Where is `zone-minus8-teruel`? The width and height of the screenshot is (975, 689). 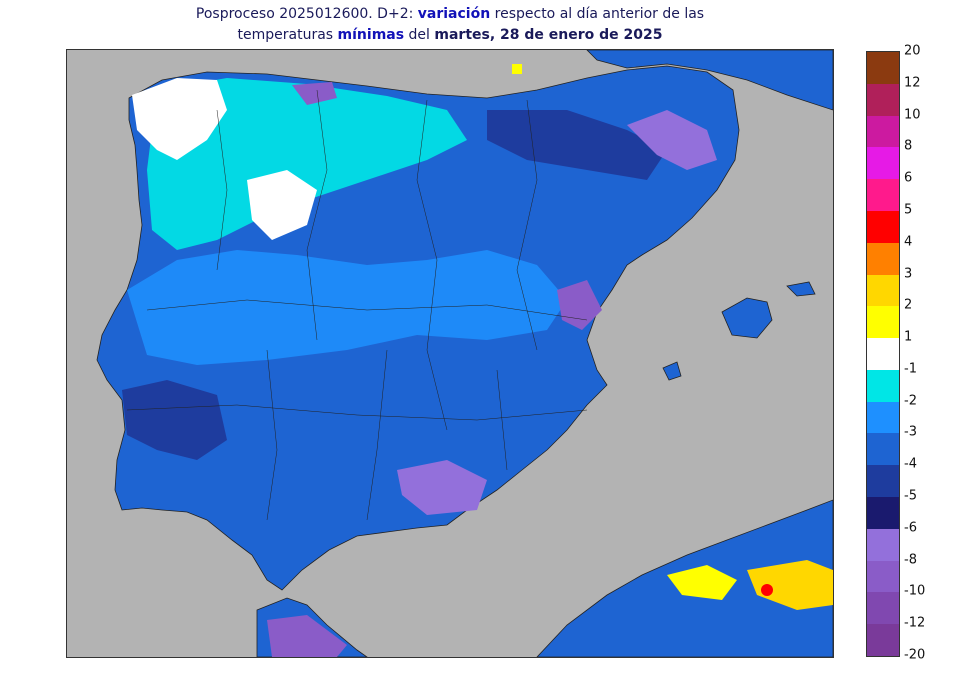
zone-minus8-teruel is located at coordinates (579, 305).